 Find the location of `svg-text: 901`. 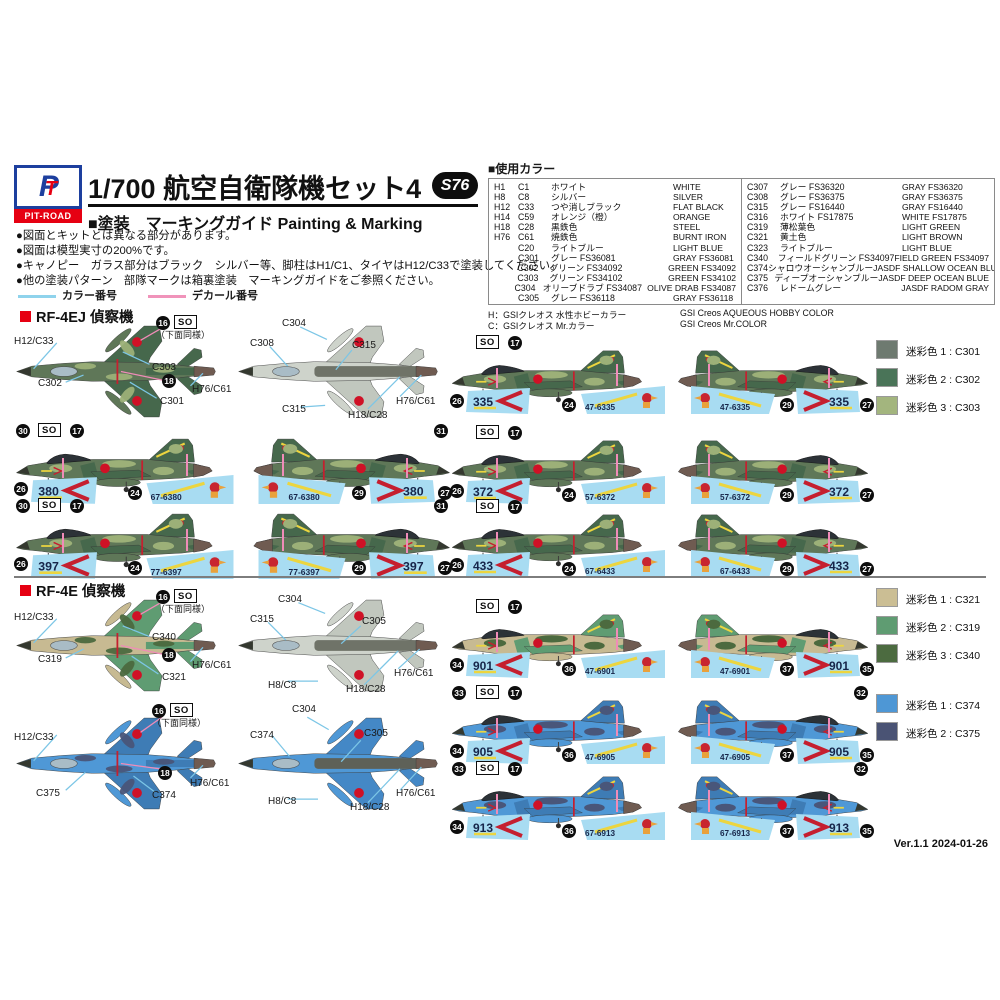

svg-text: 901 is located at coordinates (839, 666).